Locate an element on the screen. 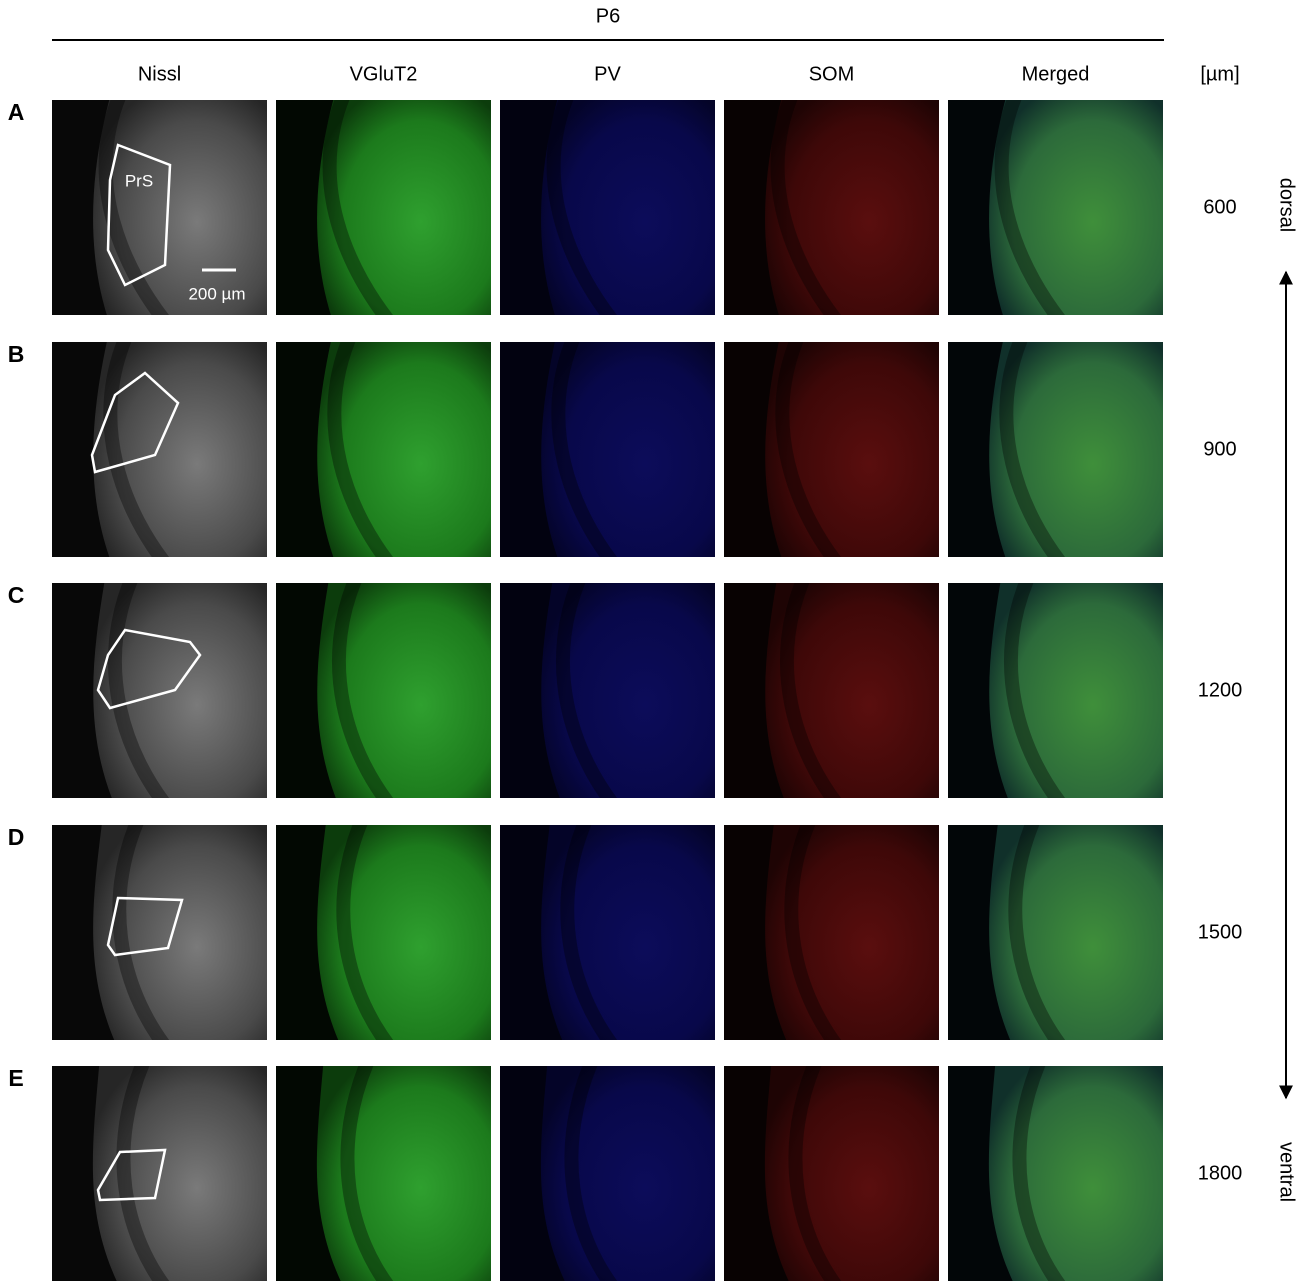 Image resolution: width=1300 pixels, height=1286 pixels. row-letter: C is located at coordinates (16, 595).